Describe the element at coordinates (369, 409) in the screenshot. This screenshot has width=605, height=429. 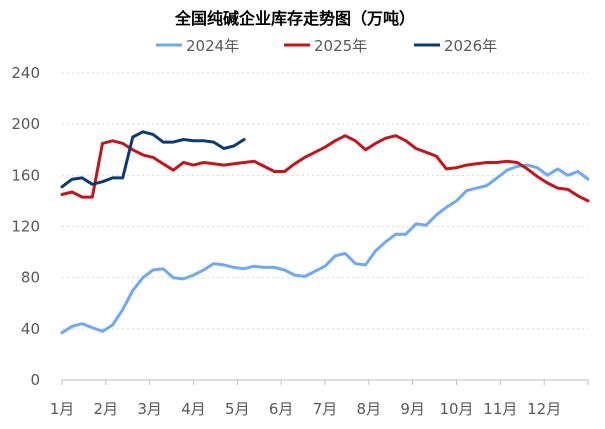
I see `x-tick-label: 8月` at that location.